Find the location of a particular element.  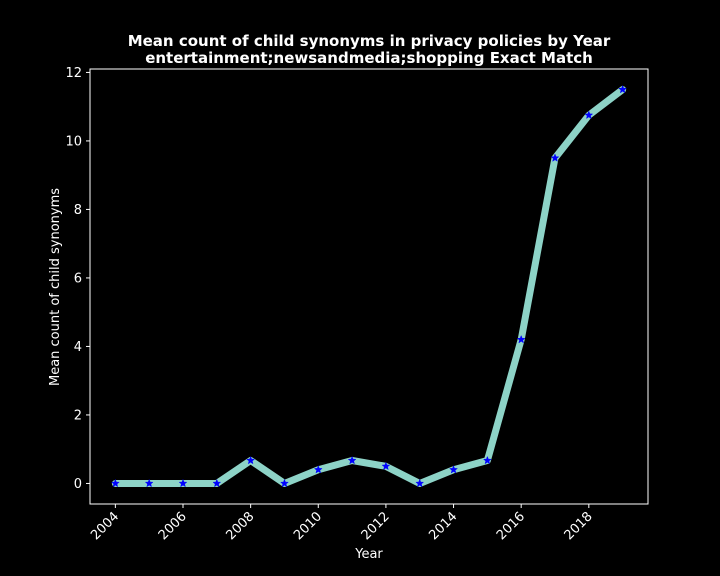

y-tick-label: 8 is located at coordinates (78, 210).